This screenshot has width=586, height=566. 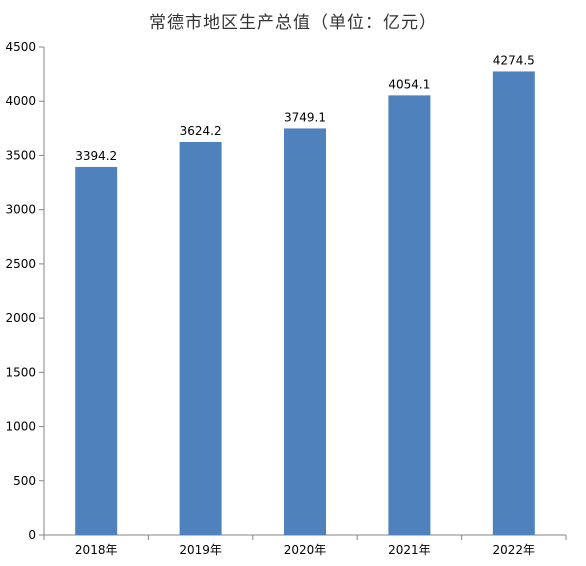 I want to click on y-tick-label: 2000, so click(x=20, y=318).